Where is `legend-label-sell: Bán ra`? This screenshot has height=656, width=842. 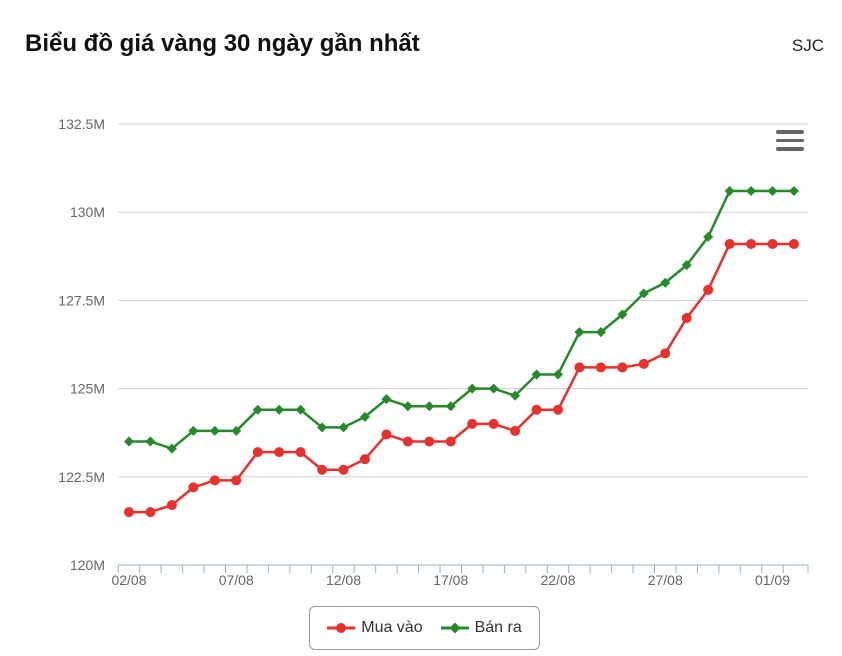 legend-label-sell: Bán ra is located at coordinates (498, 627).